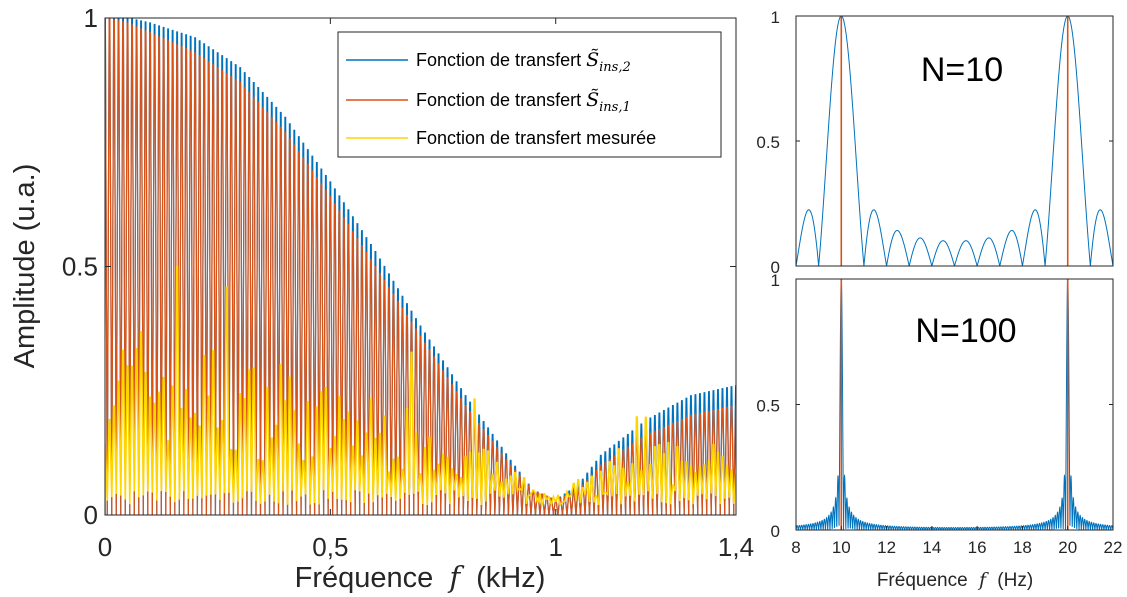 The width and height of the screenshot is (1127, 597). I want to click on legend-entry-s1: Fonction de transfert S̃ins,1, so click(523, 102).